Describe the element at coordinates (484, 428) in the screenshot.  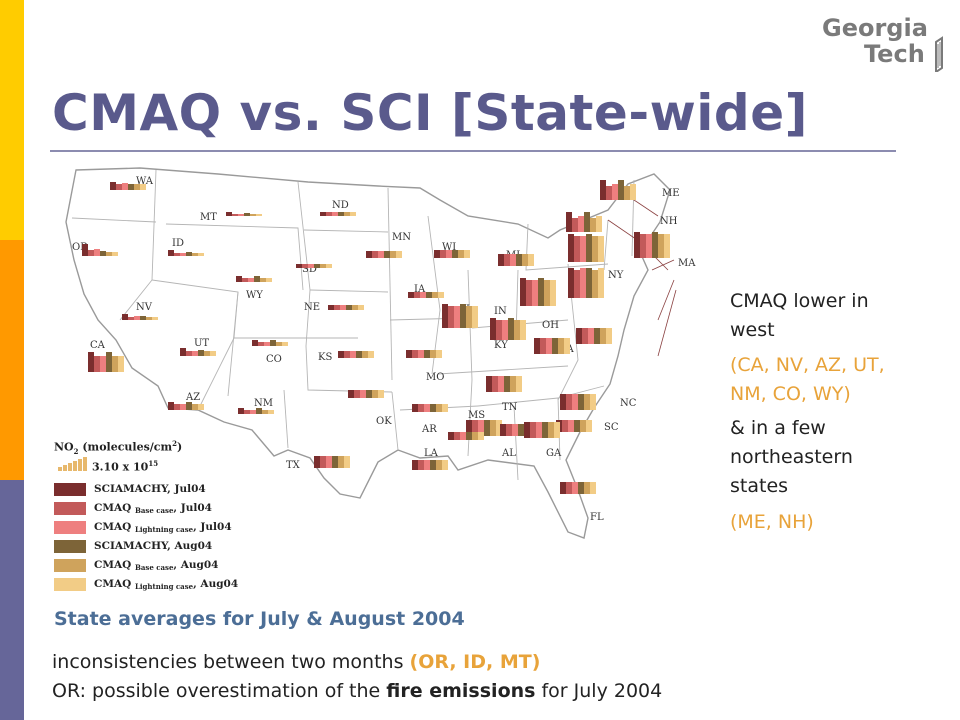
I see `bar-cluster-tn` at that location.